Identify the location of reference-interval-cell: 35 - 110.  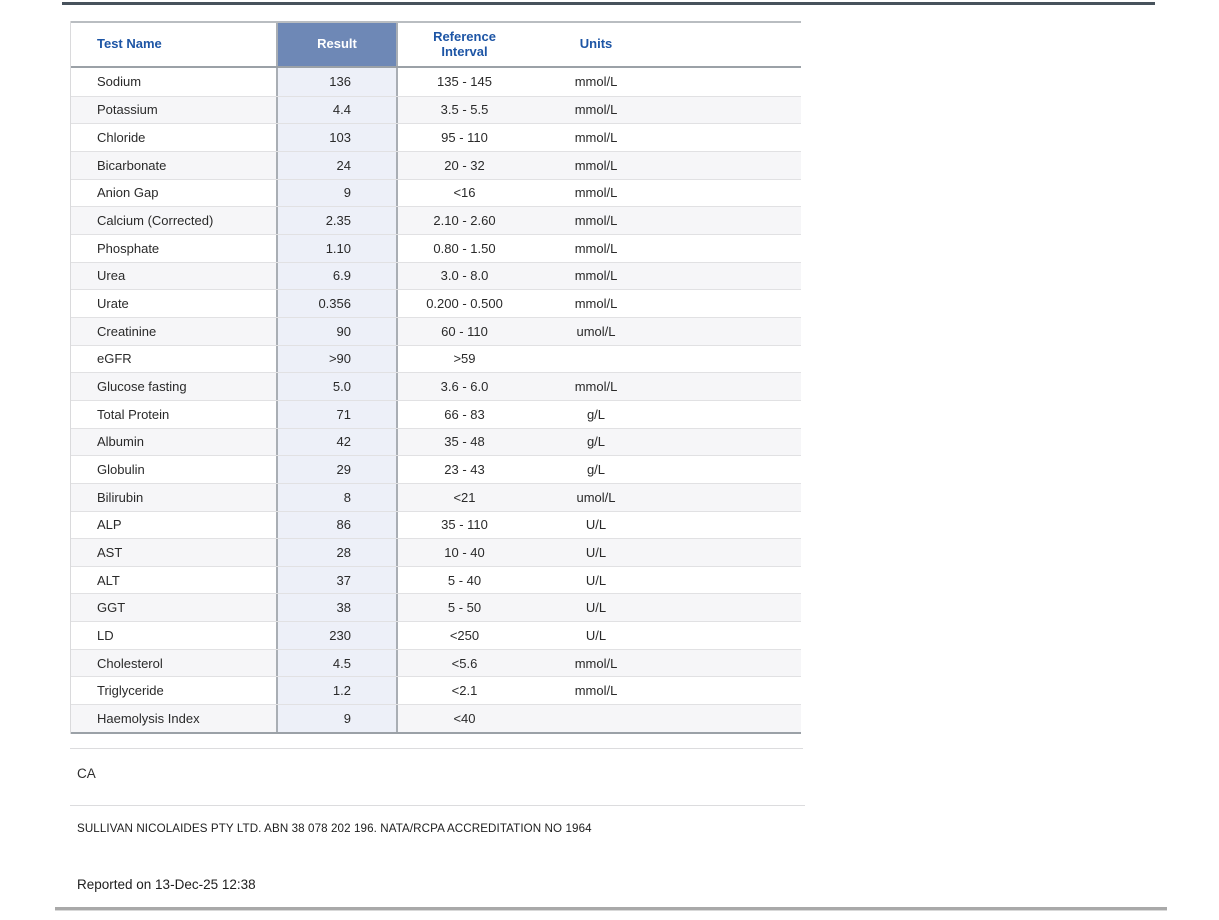
(464, 525).